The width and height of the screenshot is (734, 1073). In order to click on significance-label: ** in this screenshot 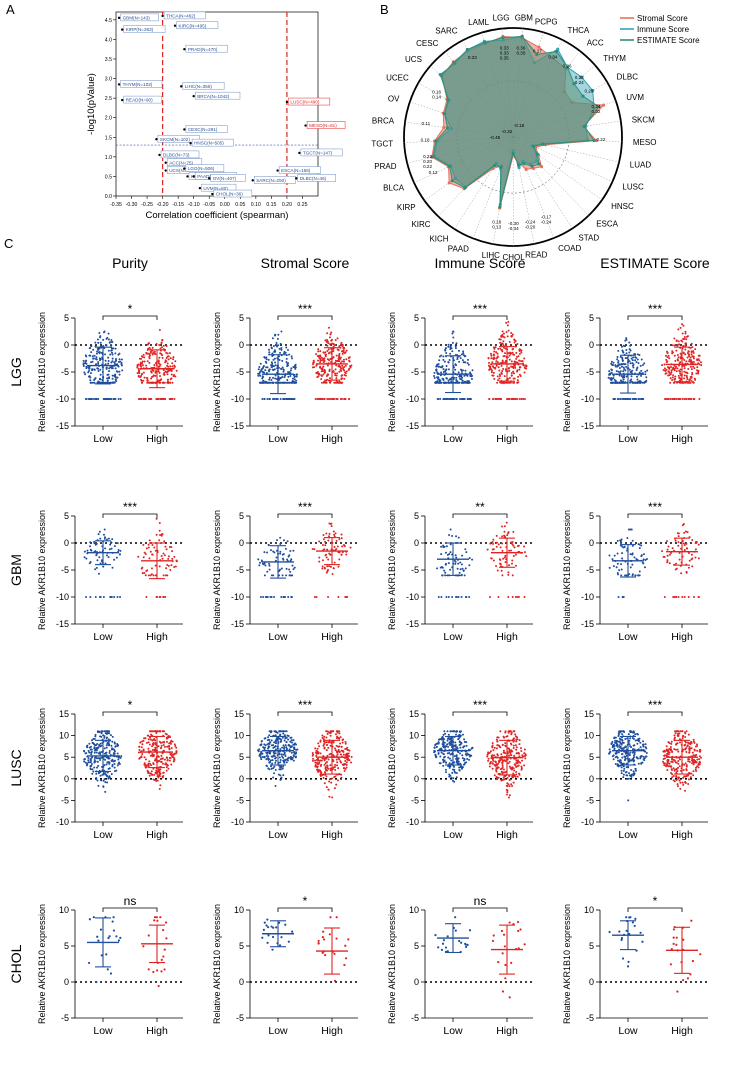, I will do `click(480, 507)`.